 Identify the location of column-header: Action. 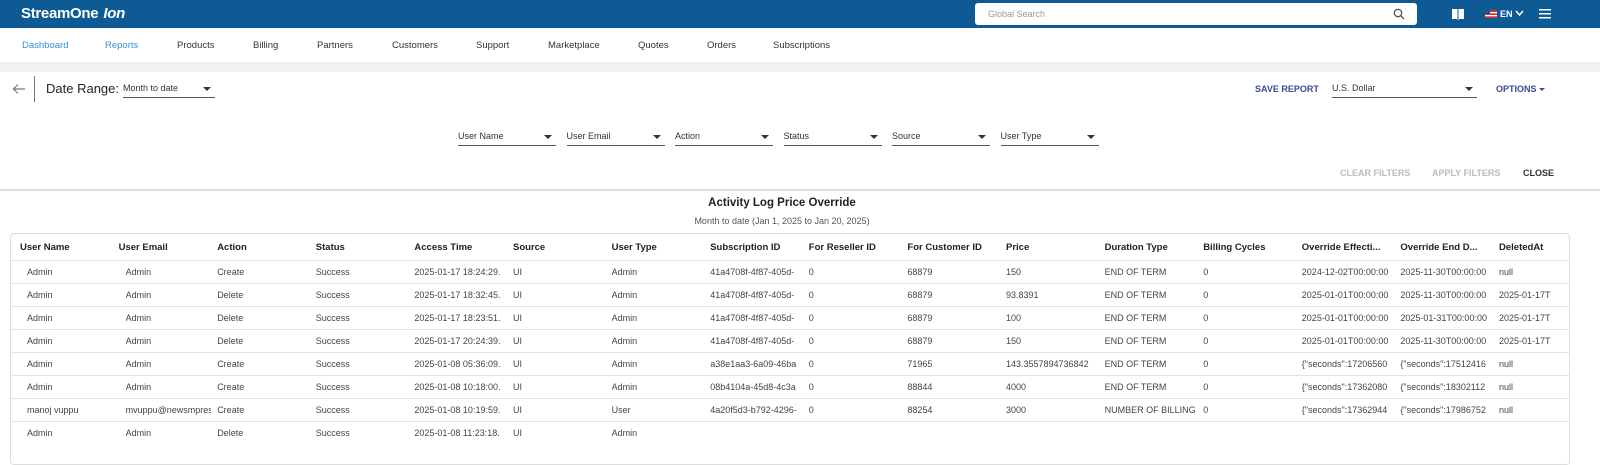
(232, 247).